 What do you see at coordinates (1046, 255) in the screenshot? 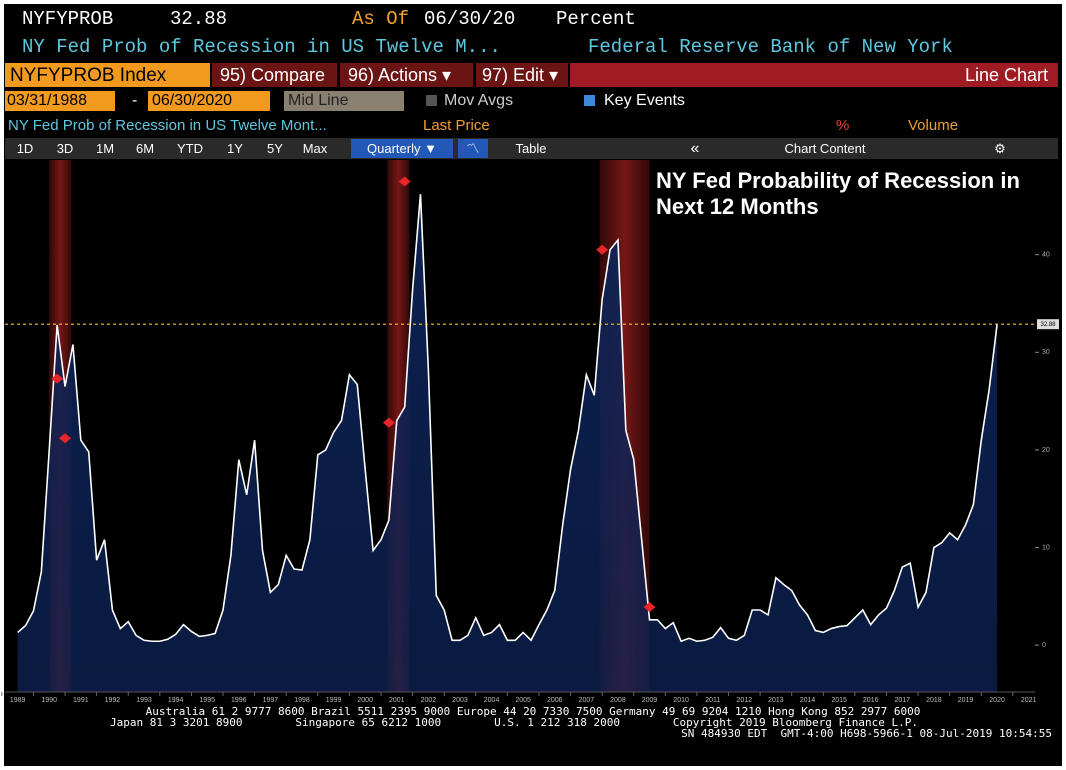
I see `y-tick-label: 40` at bounding box center [1046, 255].